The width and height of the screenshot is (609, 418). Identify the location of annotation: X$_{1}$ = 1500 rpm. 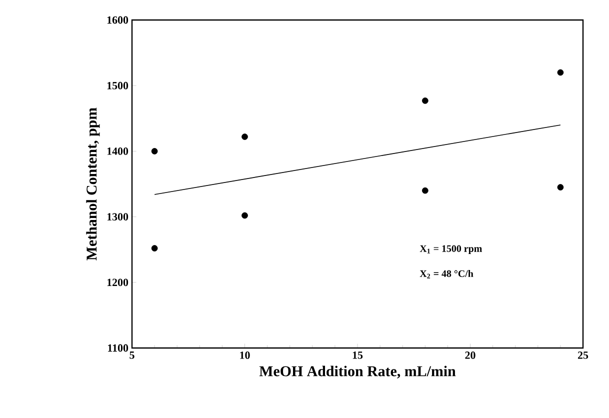
(451, 249).